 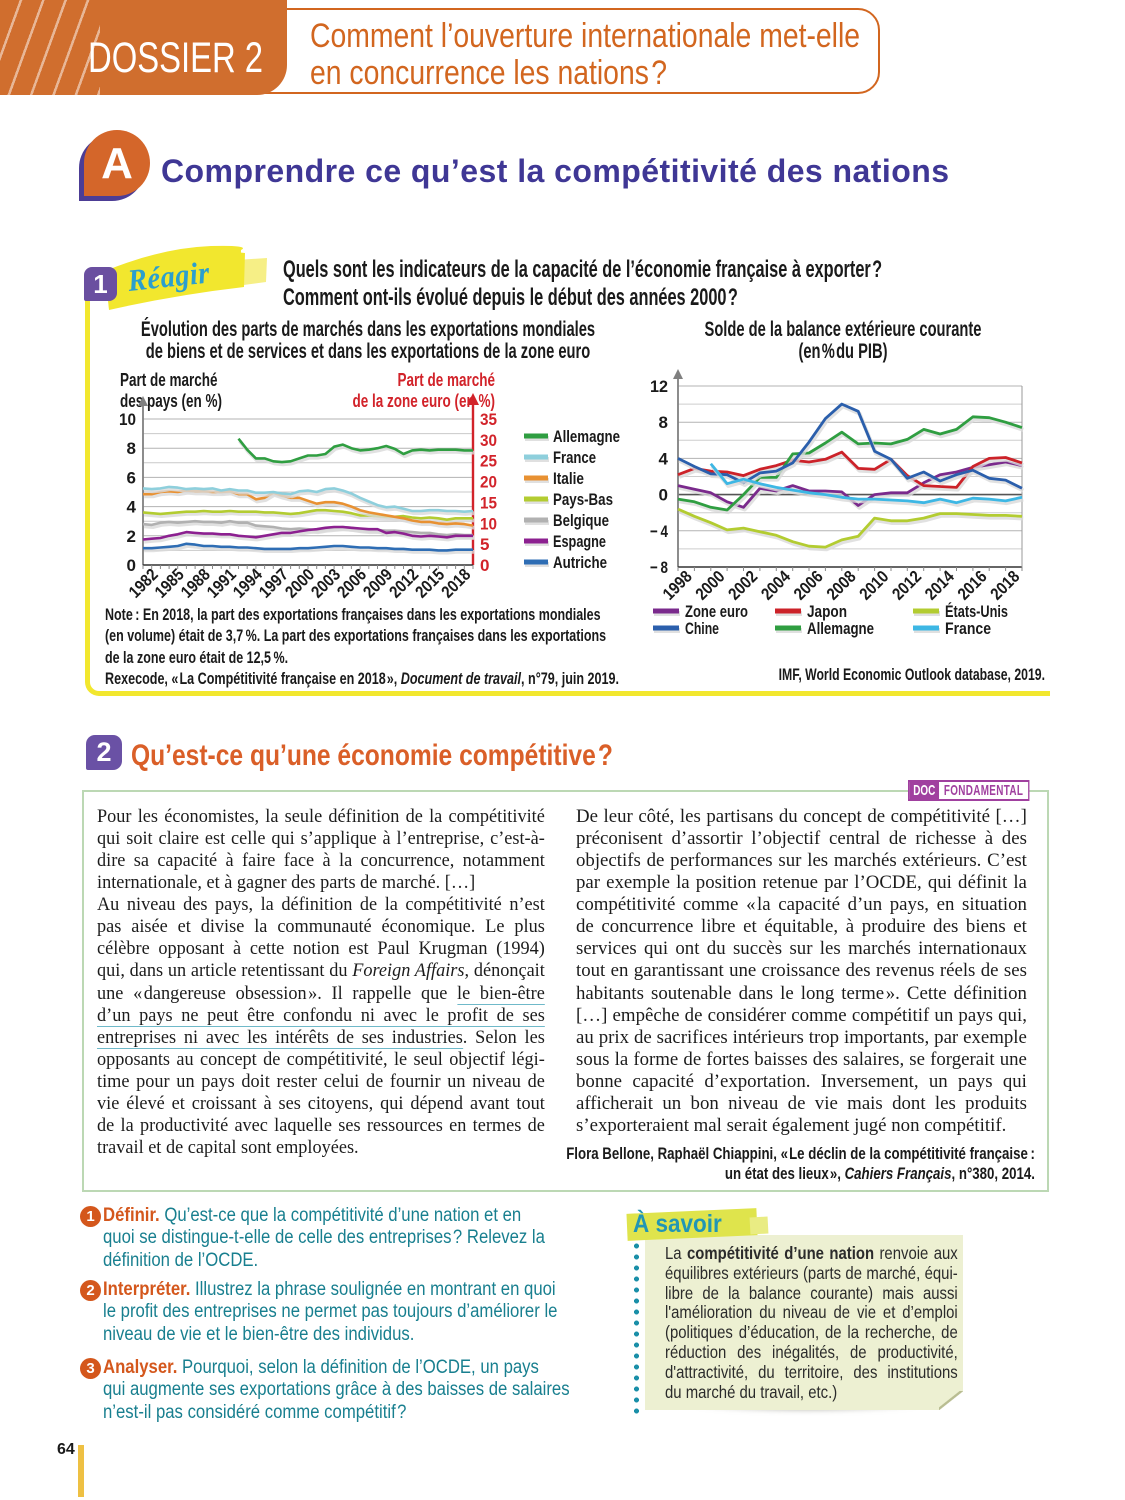 I want to click on svg-text: 2014, so click(x=939, y=585).